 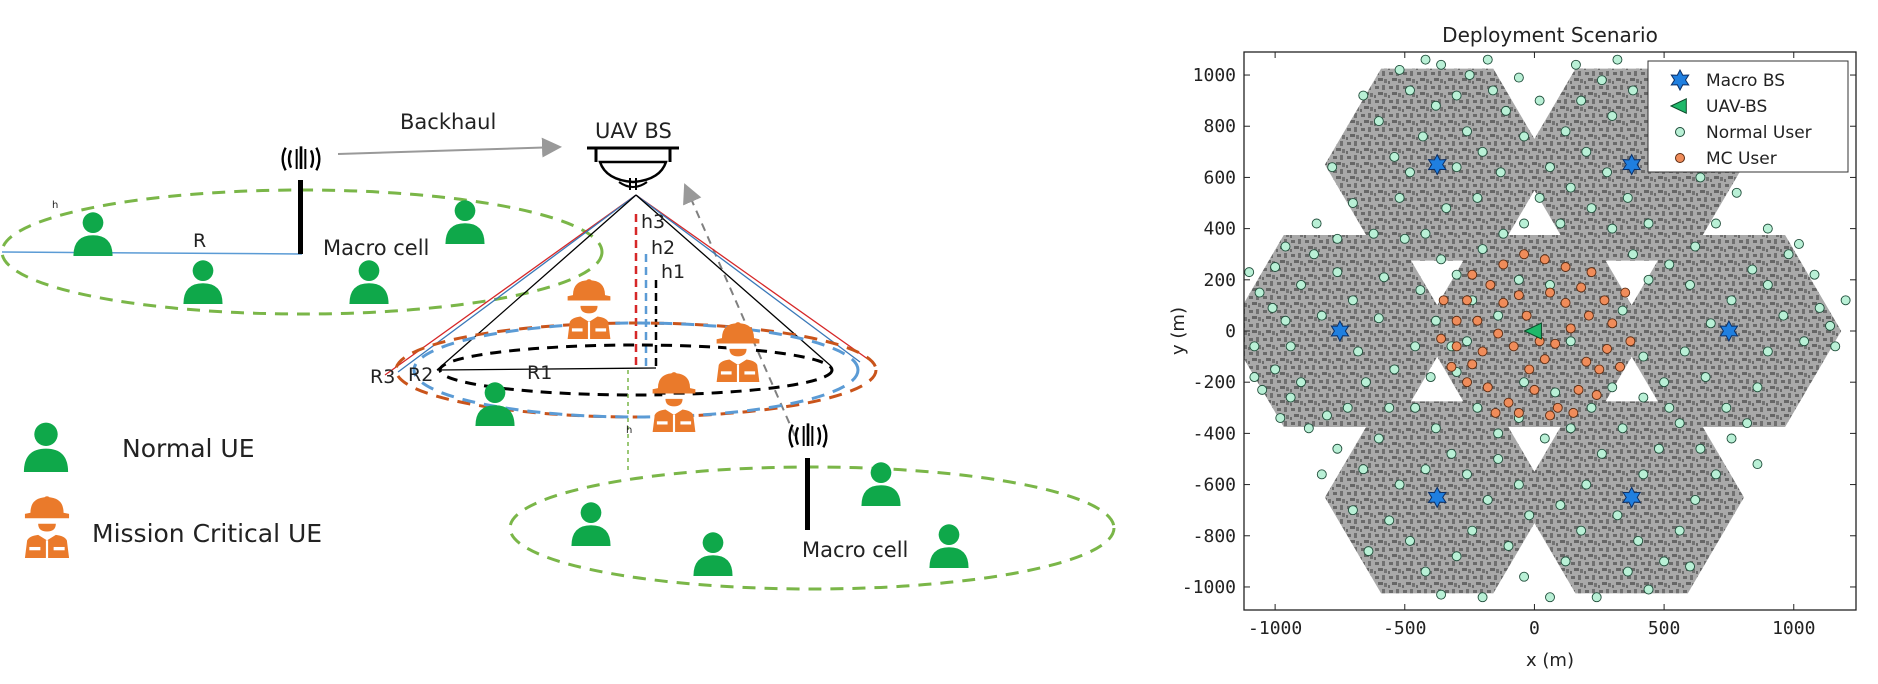 What do you see at coordinates (1793, 628) in the screenshot?
I see `x-tick-label: 1000` at bounding box center [1793, 628].